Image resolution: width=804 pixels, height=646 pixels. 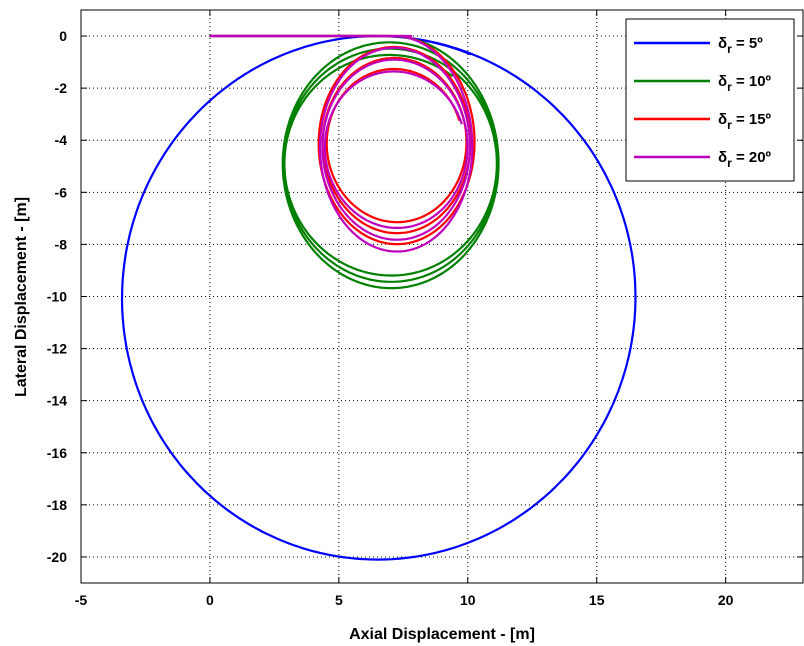 I want to click on legend-label: δr = 5º, so click(x=740, y=45).